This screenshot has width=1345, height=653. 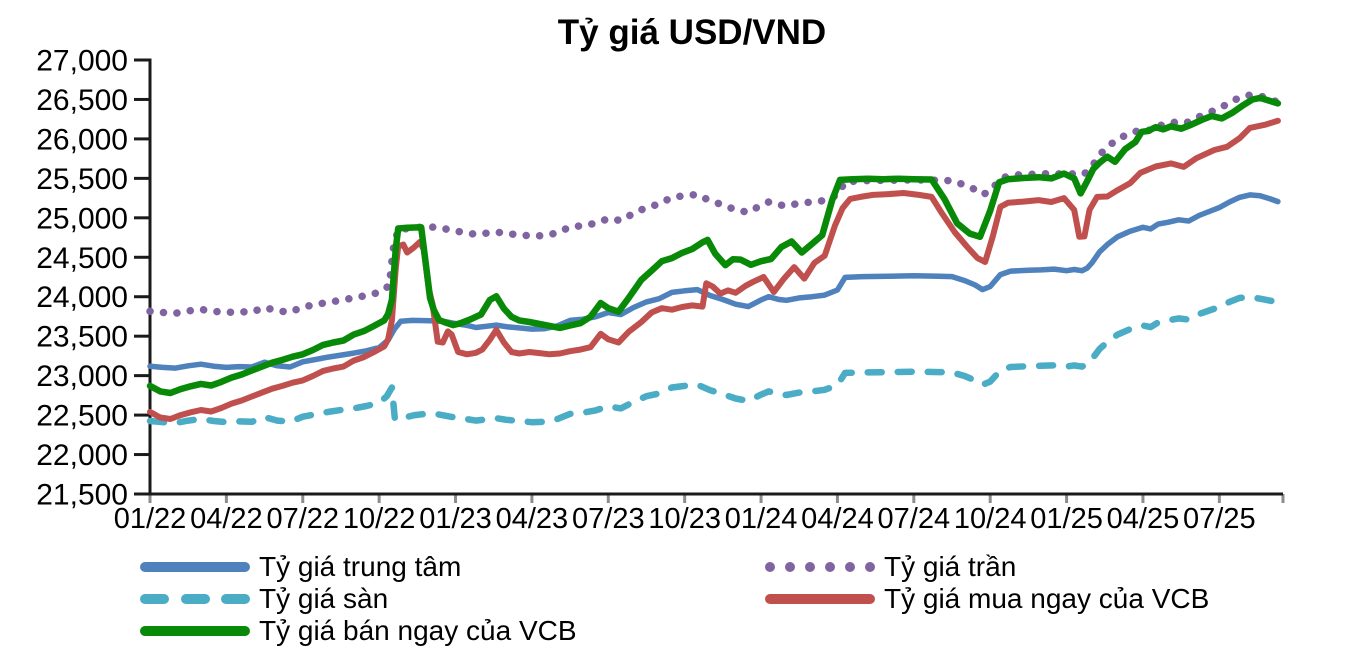 I want to click on legend-item-mua-ngay-vcb: Tỷ giá mua ngay của VCB, so click(x=987, y=599).